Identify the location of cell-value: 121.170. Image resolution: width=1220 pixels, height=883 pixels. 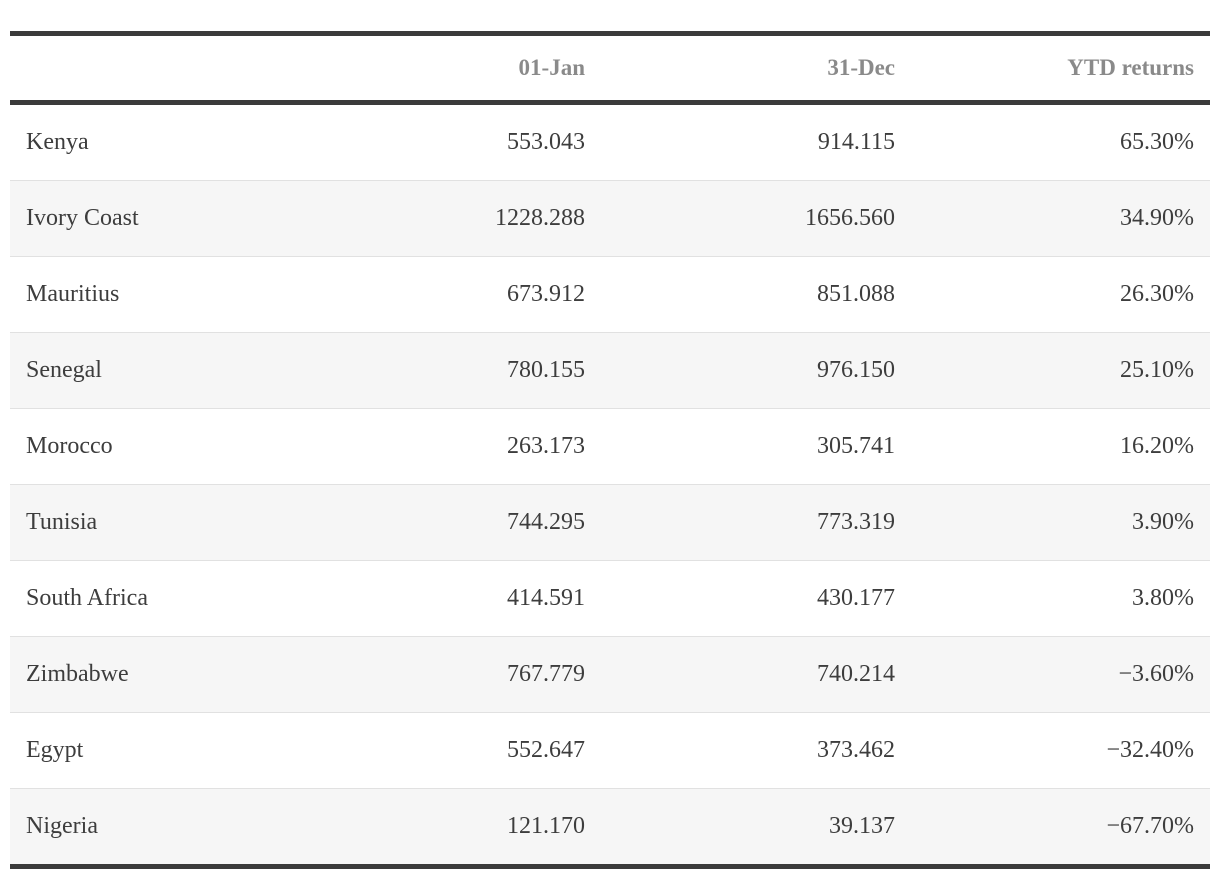
(546, 826).